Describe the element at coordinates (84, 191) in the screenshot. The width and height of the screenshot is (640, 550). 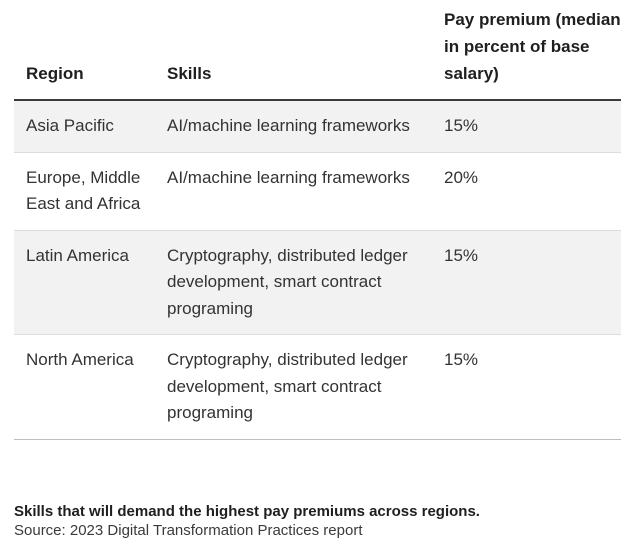
I see `cell-region: Europe, Middle East and Africa` at that location.